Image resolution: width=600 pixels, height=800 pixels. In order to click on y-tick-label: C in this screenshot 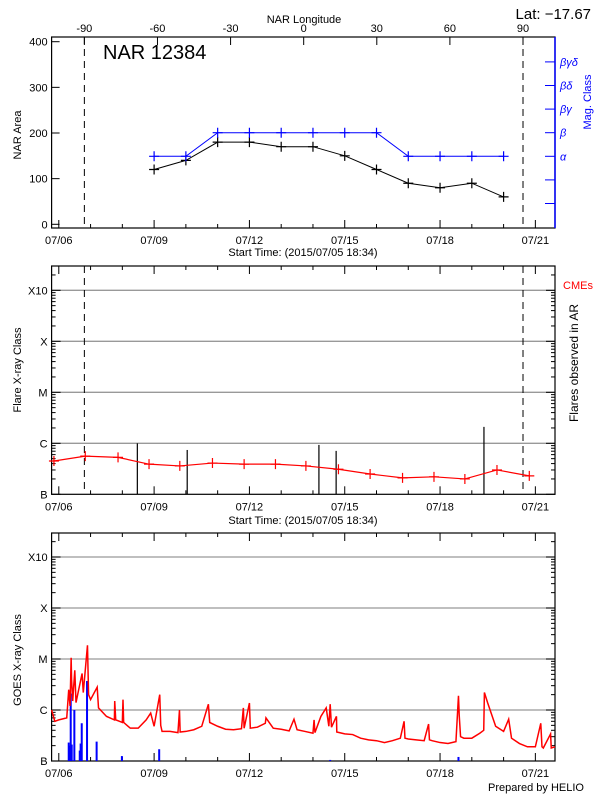, I will do `click(44, 444)`.